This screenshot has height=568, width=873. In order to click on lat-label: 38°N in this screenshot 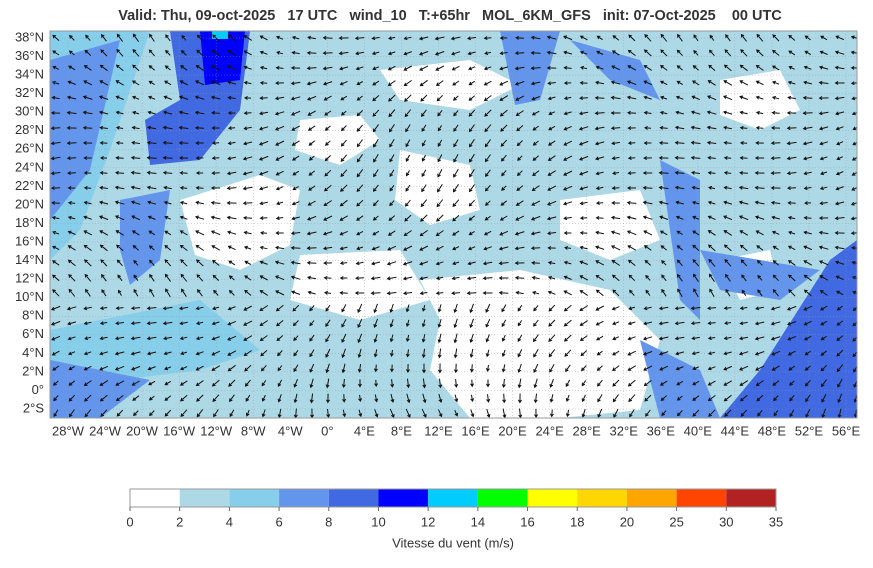, I will do `click(29, 36)`.